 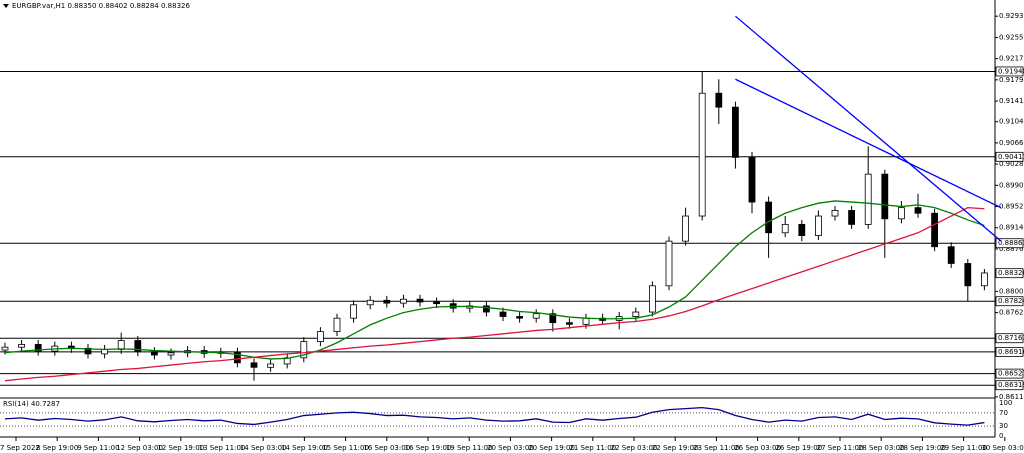 I want to click on x-tick-label: 13 Sep 11:00, so click(x=222, y=448).